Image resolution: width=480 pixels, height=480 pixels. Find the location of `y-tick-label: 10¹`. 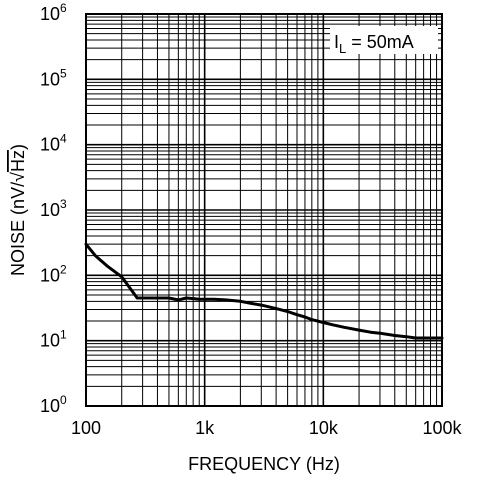

y-tick-label: 10¹ is located at coordinates (53, 339).